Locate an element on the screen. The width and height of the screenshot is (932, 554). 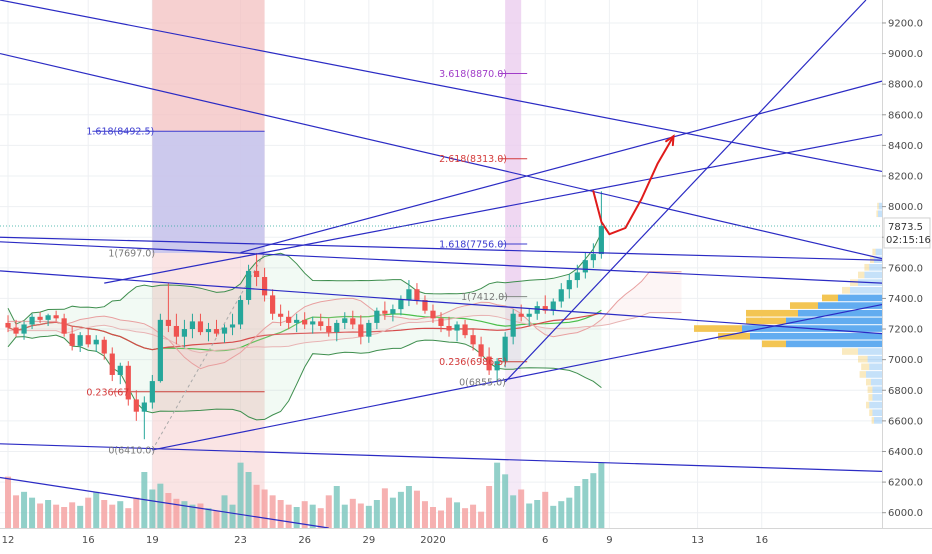
price-tick-label: 6200.0 is located at coordinates (905, 483).